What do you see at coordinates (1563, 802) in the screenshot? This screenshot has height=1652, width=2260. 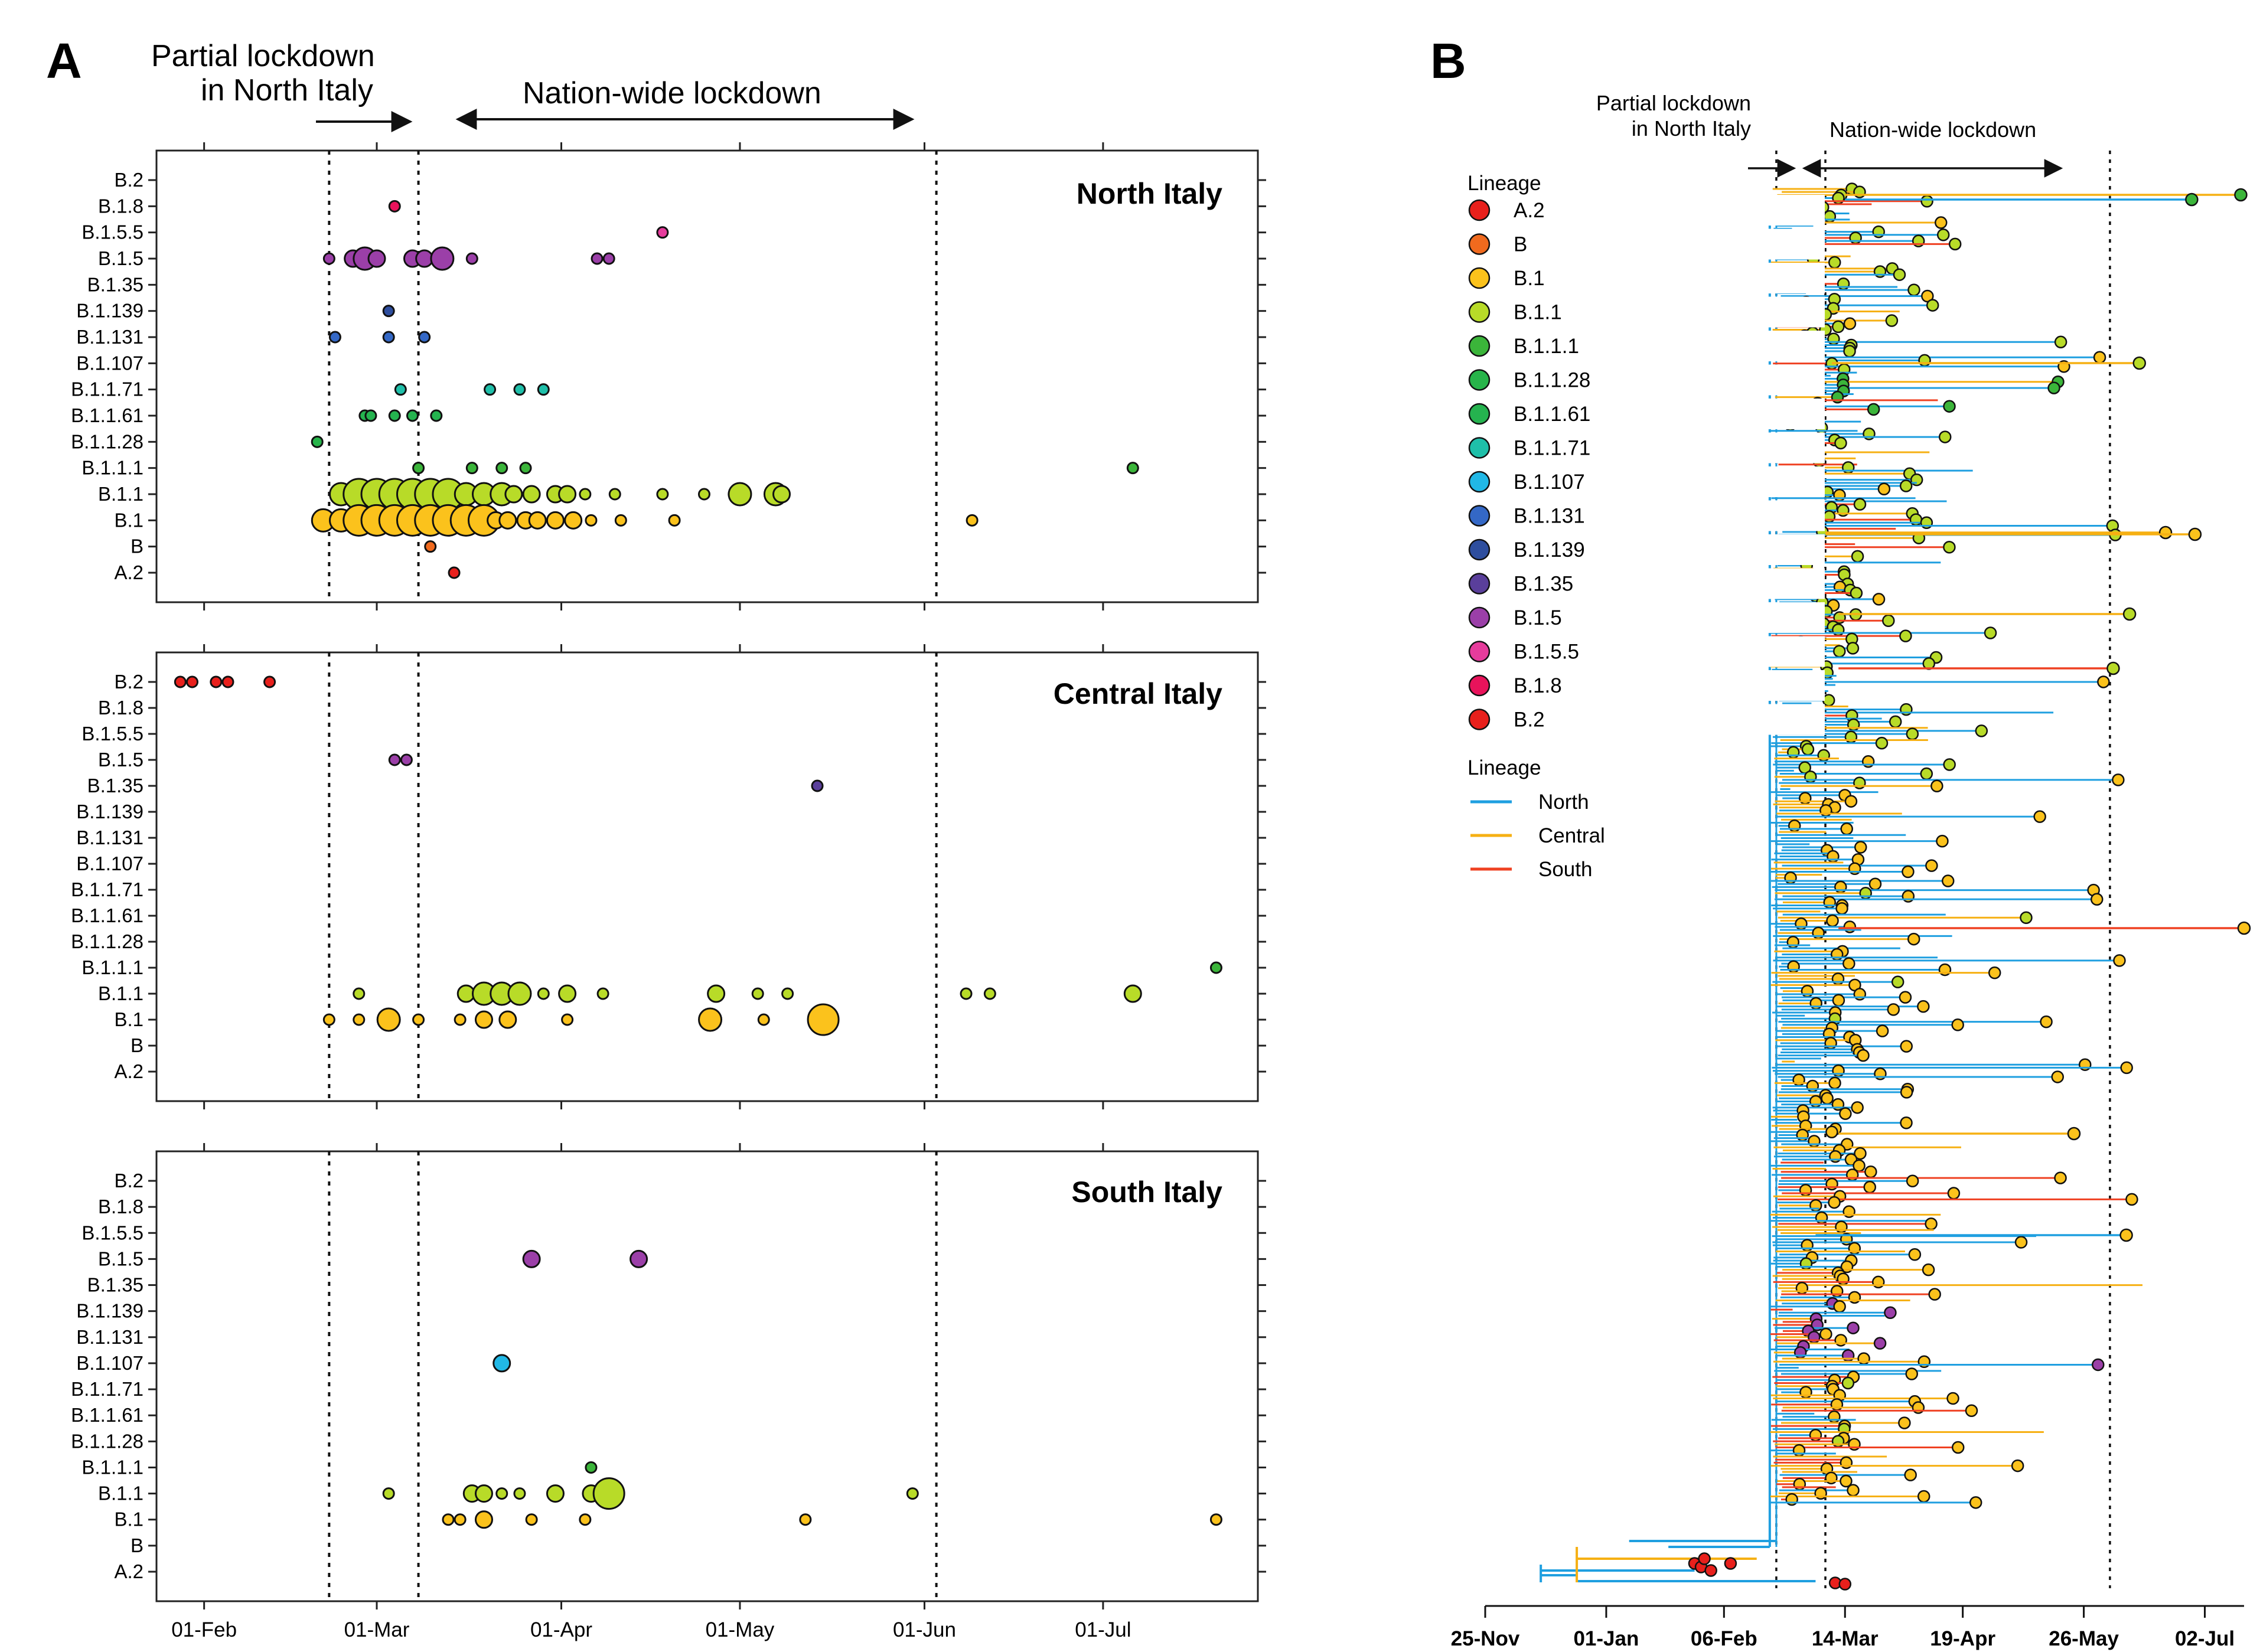 I see `legend-label-north: North` at bounding box center [1563, 802].